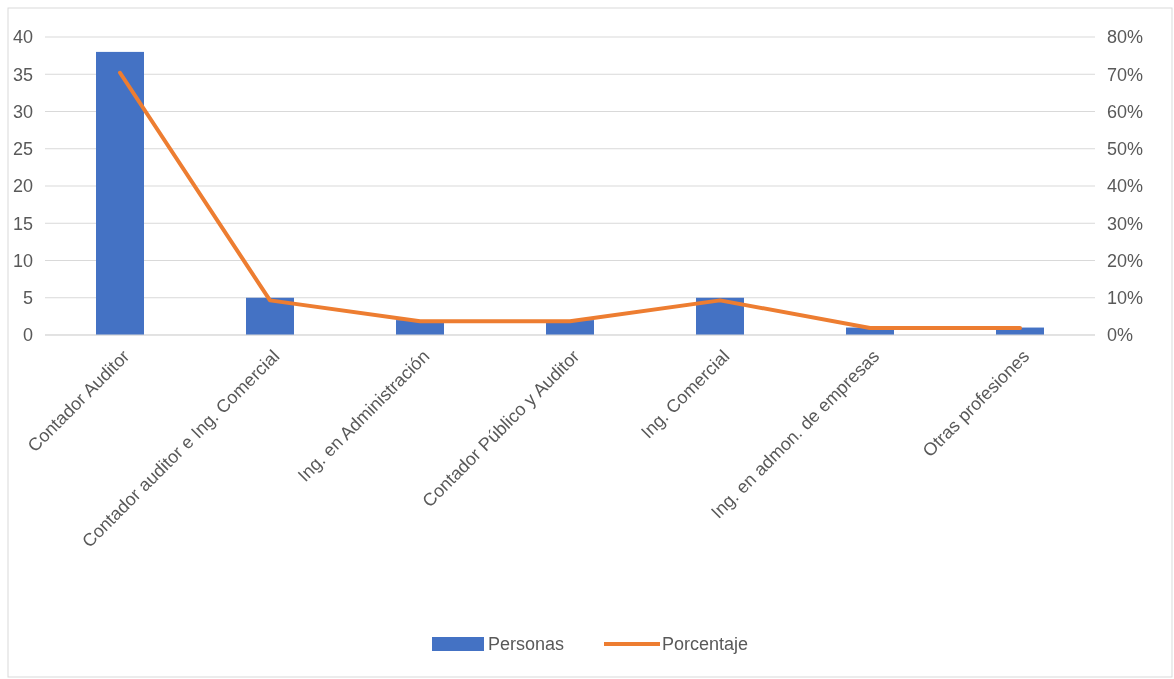  I want to click on y-tick-label: 35, so click(22, 74).